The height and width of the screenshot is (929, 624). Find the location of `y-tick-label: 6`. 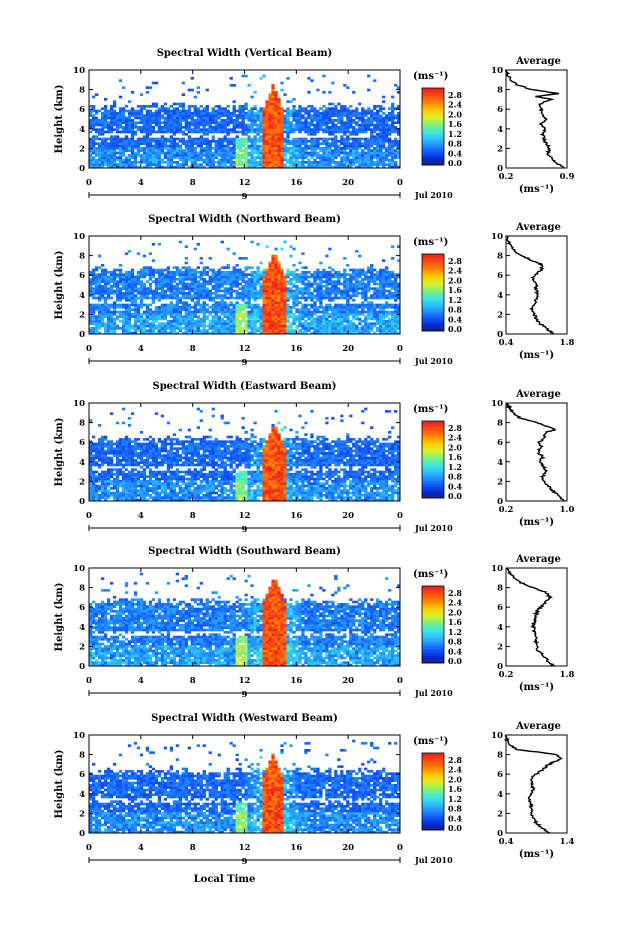

y-tick-label: 6 is located at coordinates (82, 608).